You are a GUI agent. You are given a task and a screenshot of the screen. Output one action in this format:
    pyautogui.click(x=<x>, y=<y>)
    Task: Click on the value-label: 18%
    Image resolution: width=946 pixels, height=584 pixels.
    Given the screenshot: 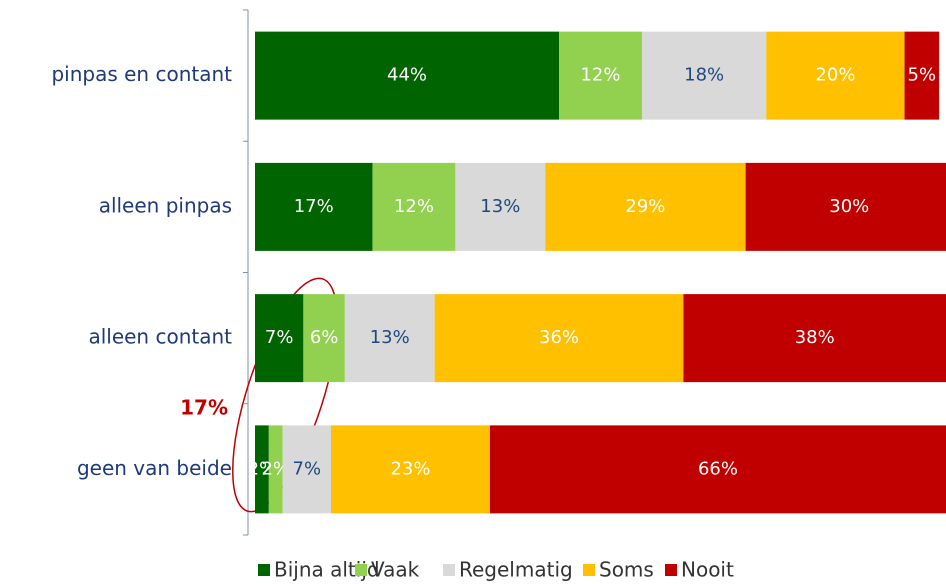 What is the action you would take?
    pyautogui.click(x=704, y=75)
    